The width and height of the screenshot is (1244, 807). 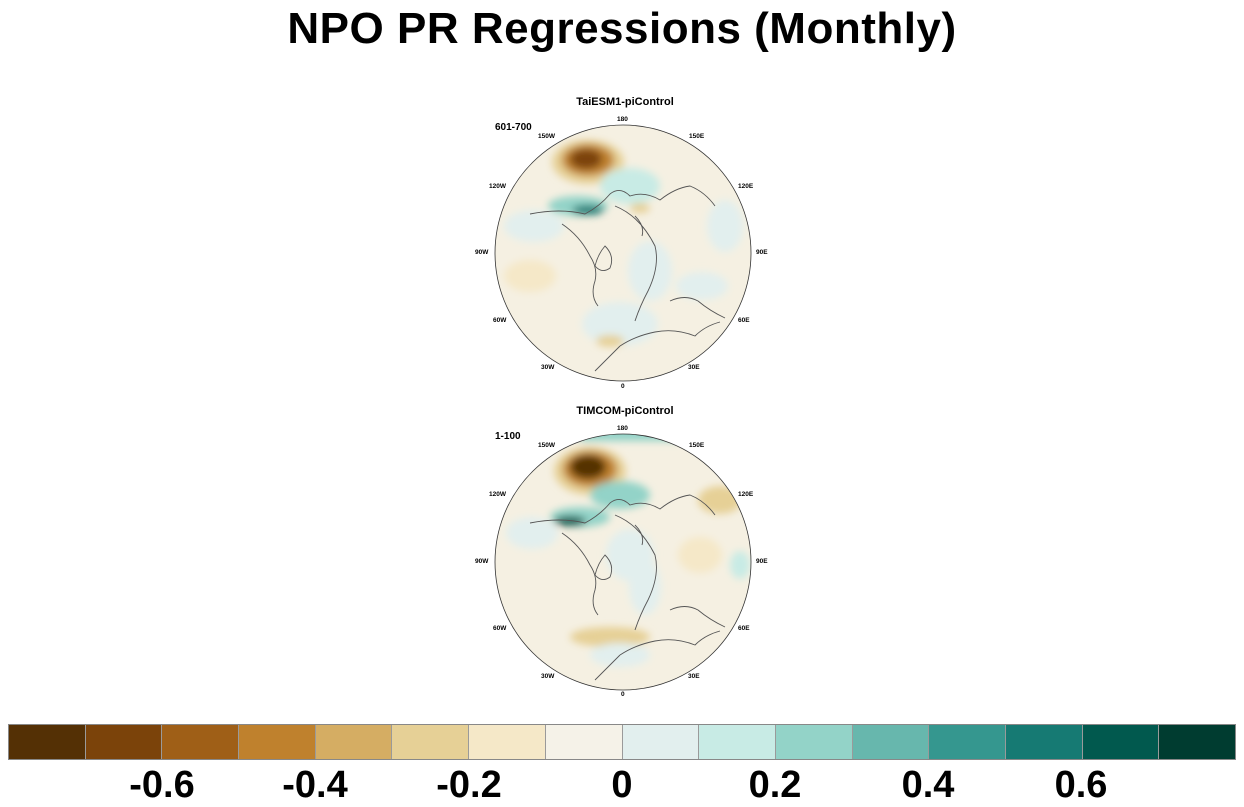 I want to click on colorbar-tick-label: 0, so click(x=622, y=785).